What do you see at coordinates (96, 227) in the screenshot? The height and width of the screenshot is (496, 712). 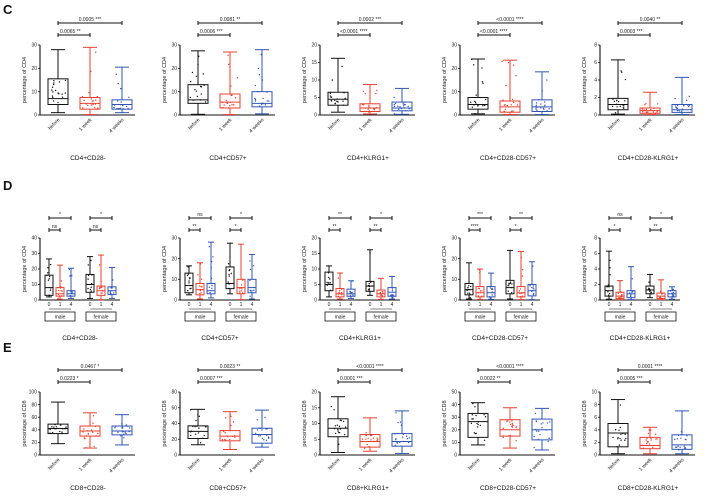 I see `significance-label: ns` at bounding box center [96, 227].